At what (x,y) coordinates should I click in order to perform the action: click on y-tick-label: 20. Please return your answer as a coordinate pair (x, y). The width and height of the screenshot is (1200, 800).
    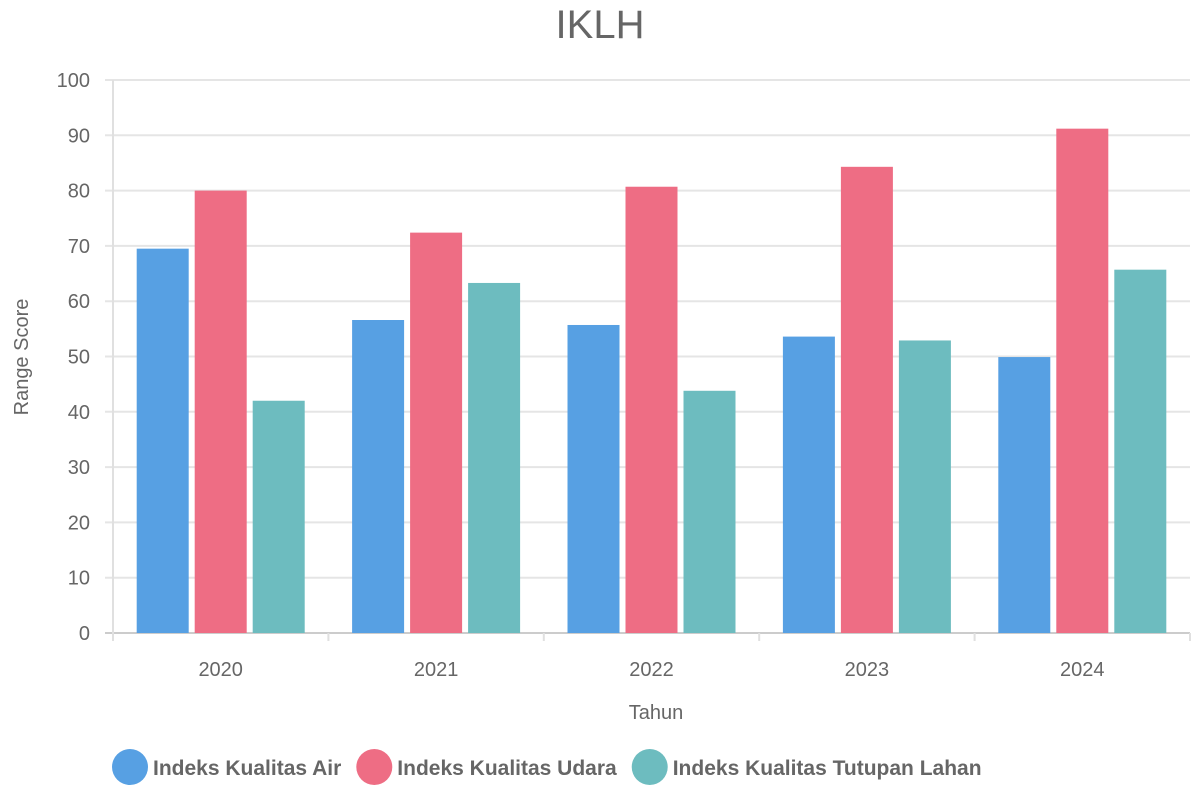
    Looking at the image, I should click on (79, 523).